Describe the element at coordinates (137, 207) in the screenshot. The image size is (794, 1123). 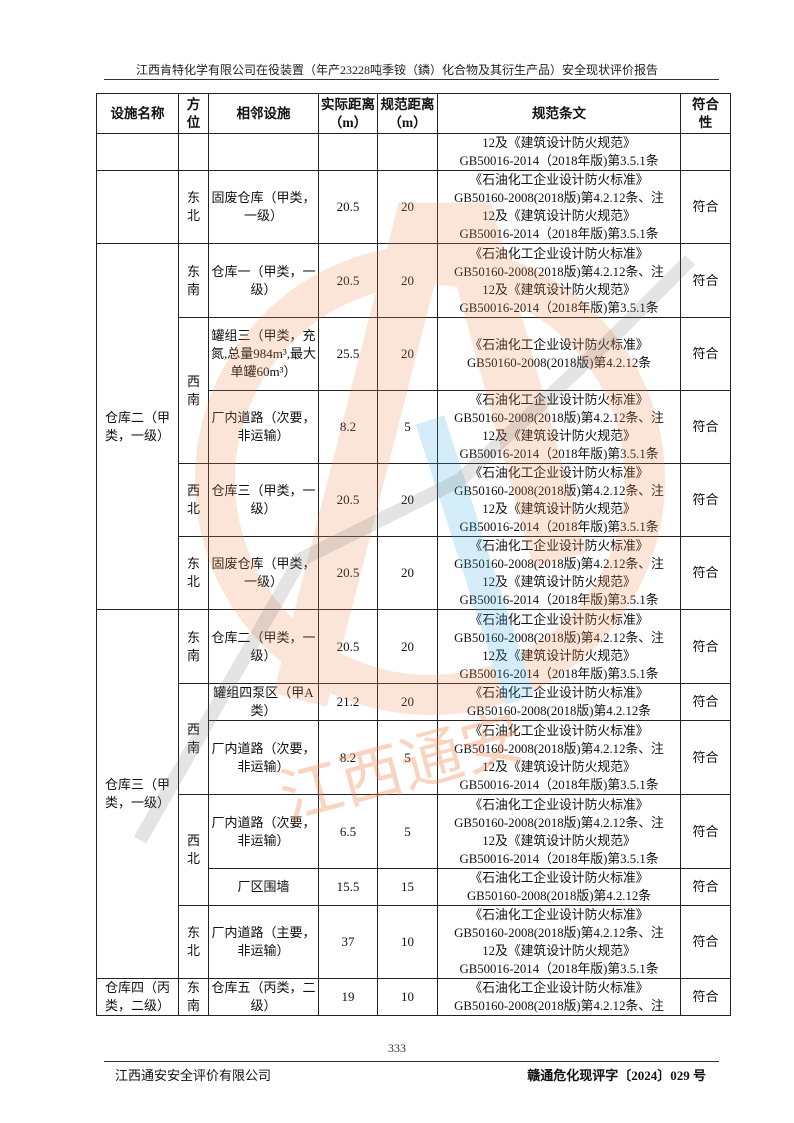
I see `facility-name-cell` at that location.